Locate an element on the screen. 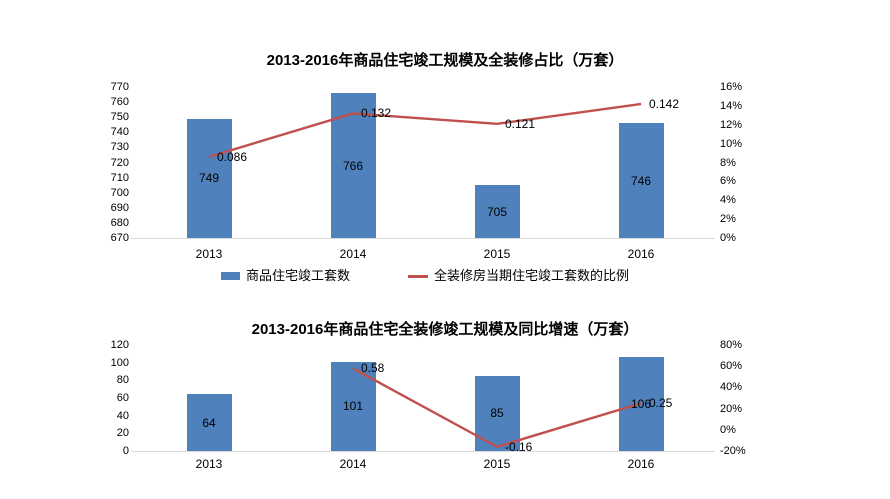 The height and width of the screenshot is (499, 890). right-axis-tick-label: -20% is located at coordinates (733, 451).